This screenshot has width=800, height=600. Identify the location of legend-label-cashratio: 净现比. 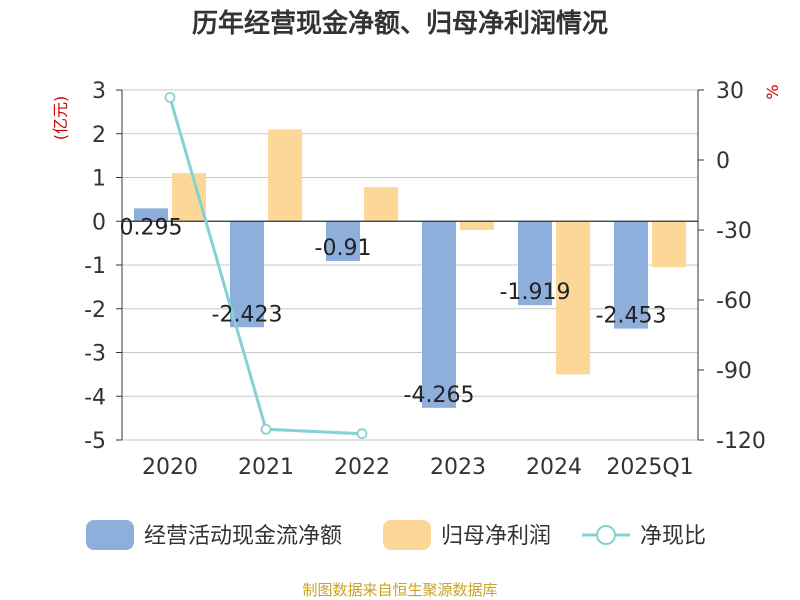
(673, 536).